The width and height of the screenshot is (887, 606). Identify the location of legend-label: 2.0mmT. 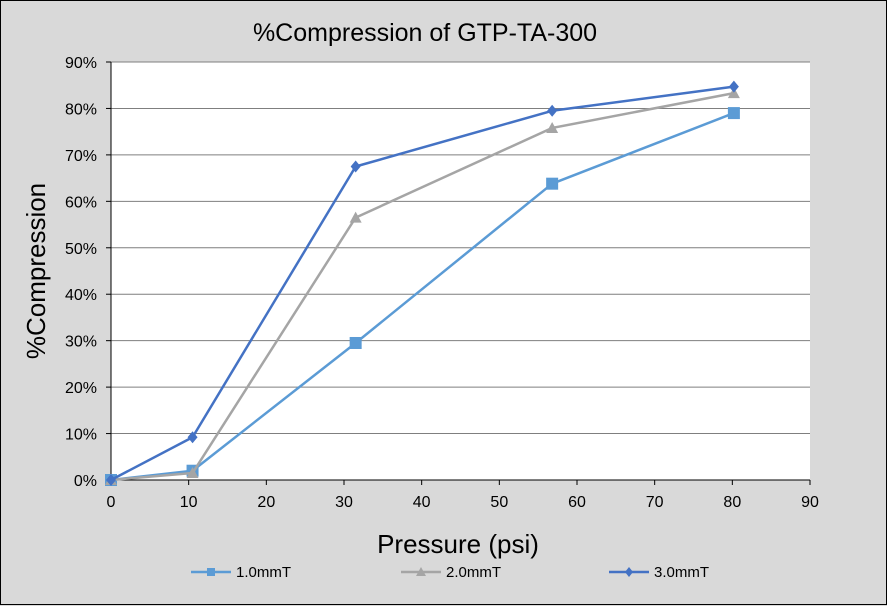
(473, 572).